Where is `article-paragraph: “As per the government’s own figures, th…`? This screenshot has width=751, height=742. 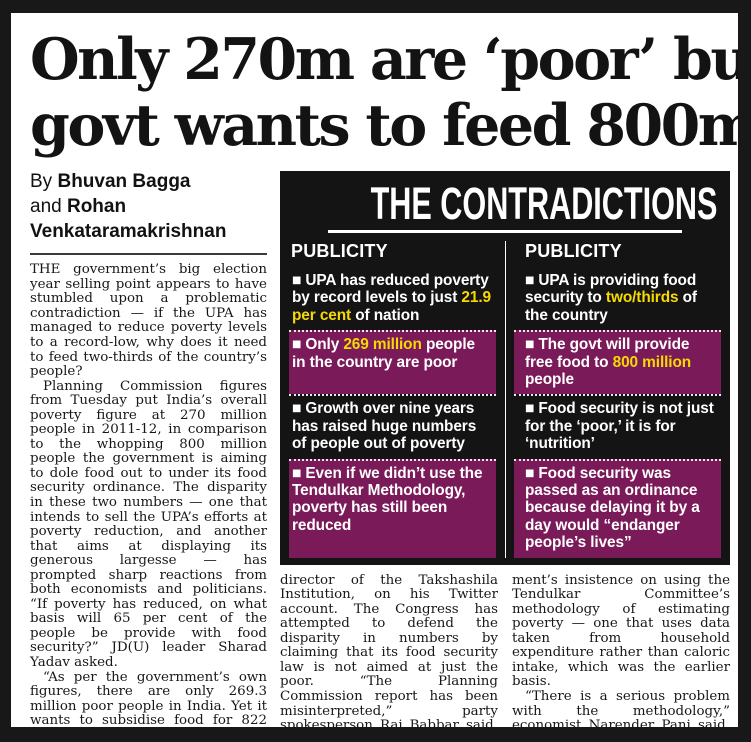
article-paragraph: “As per the government’s own figures, th… is located at coordinates (148, 698).